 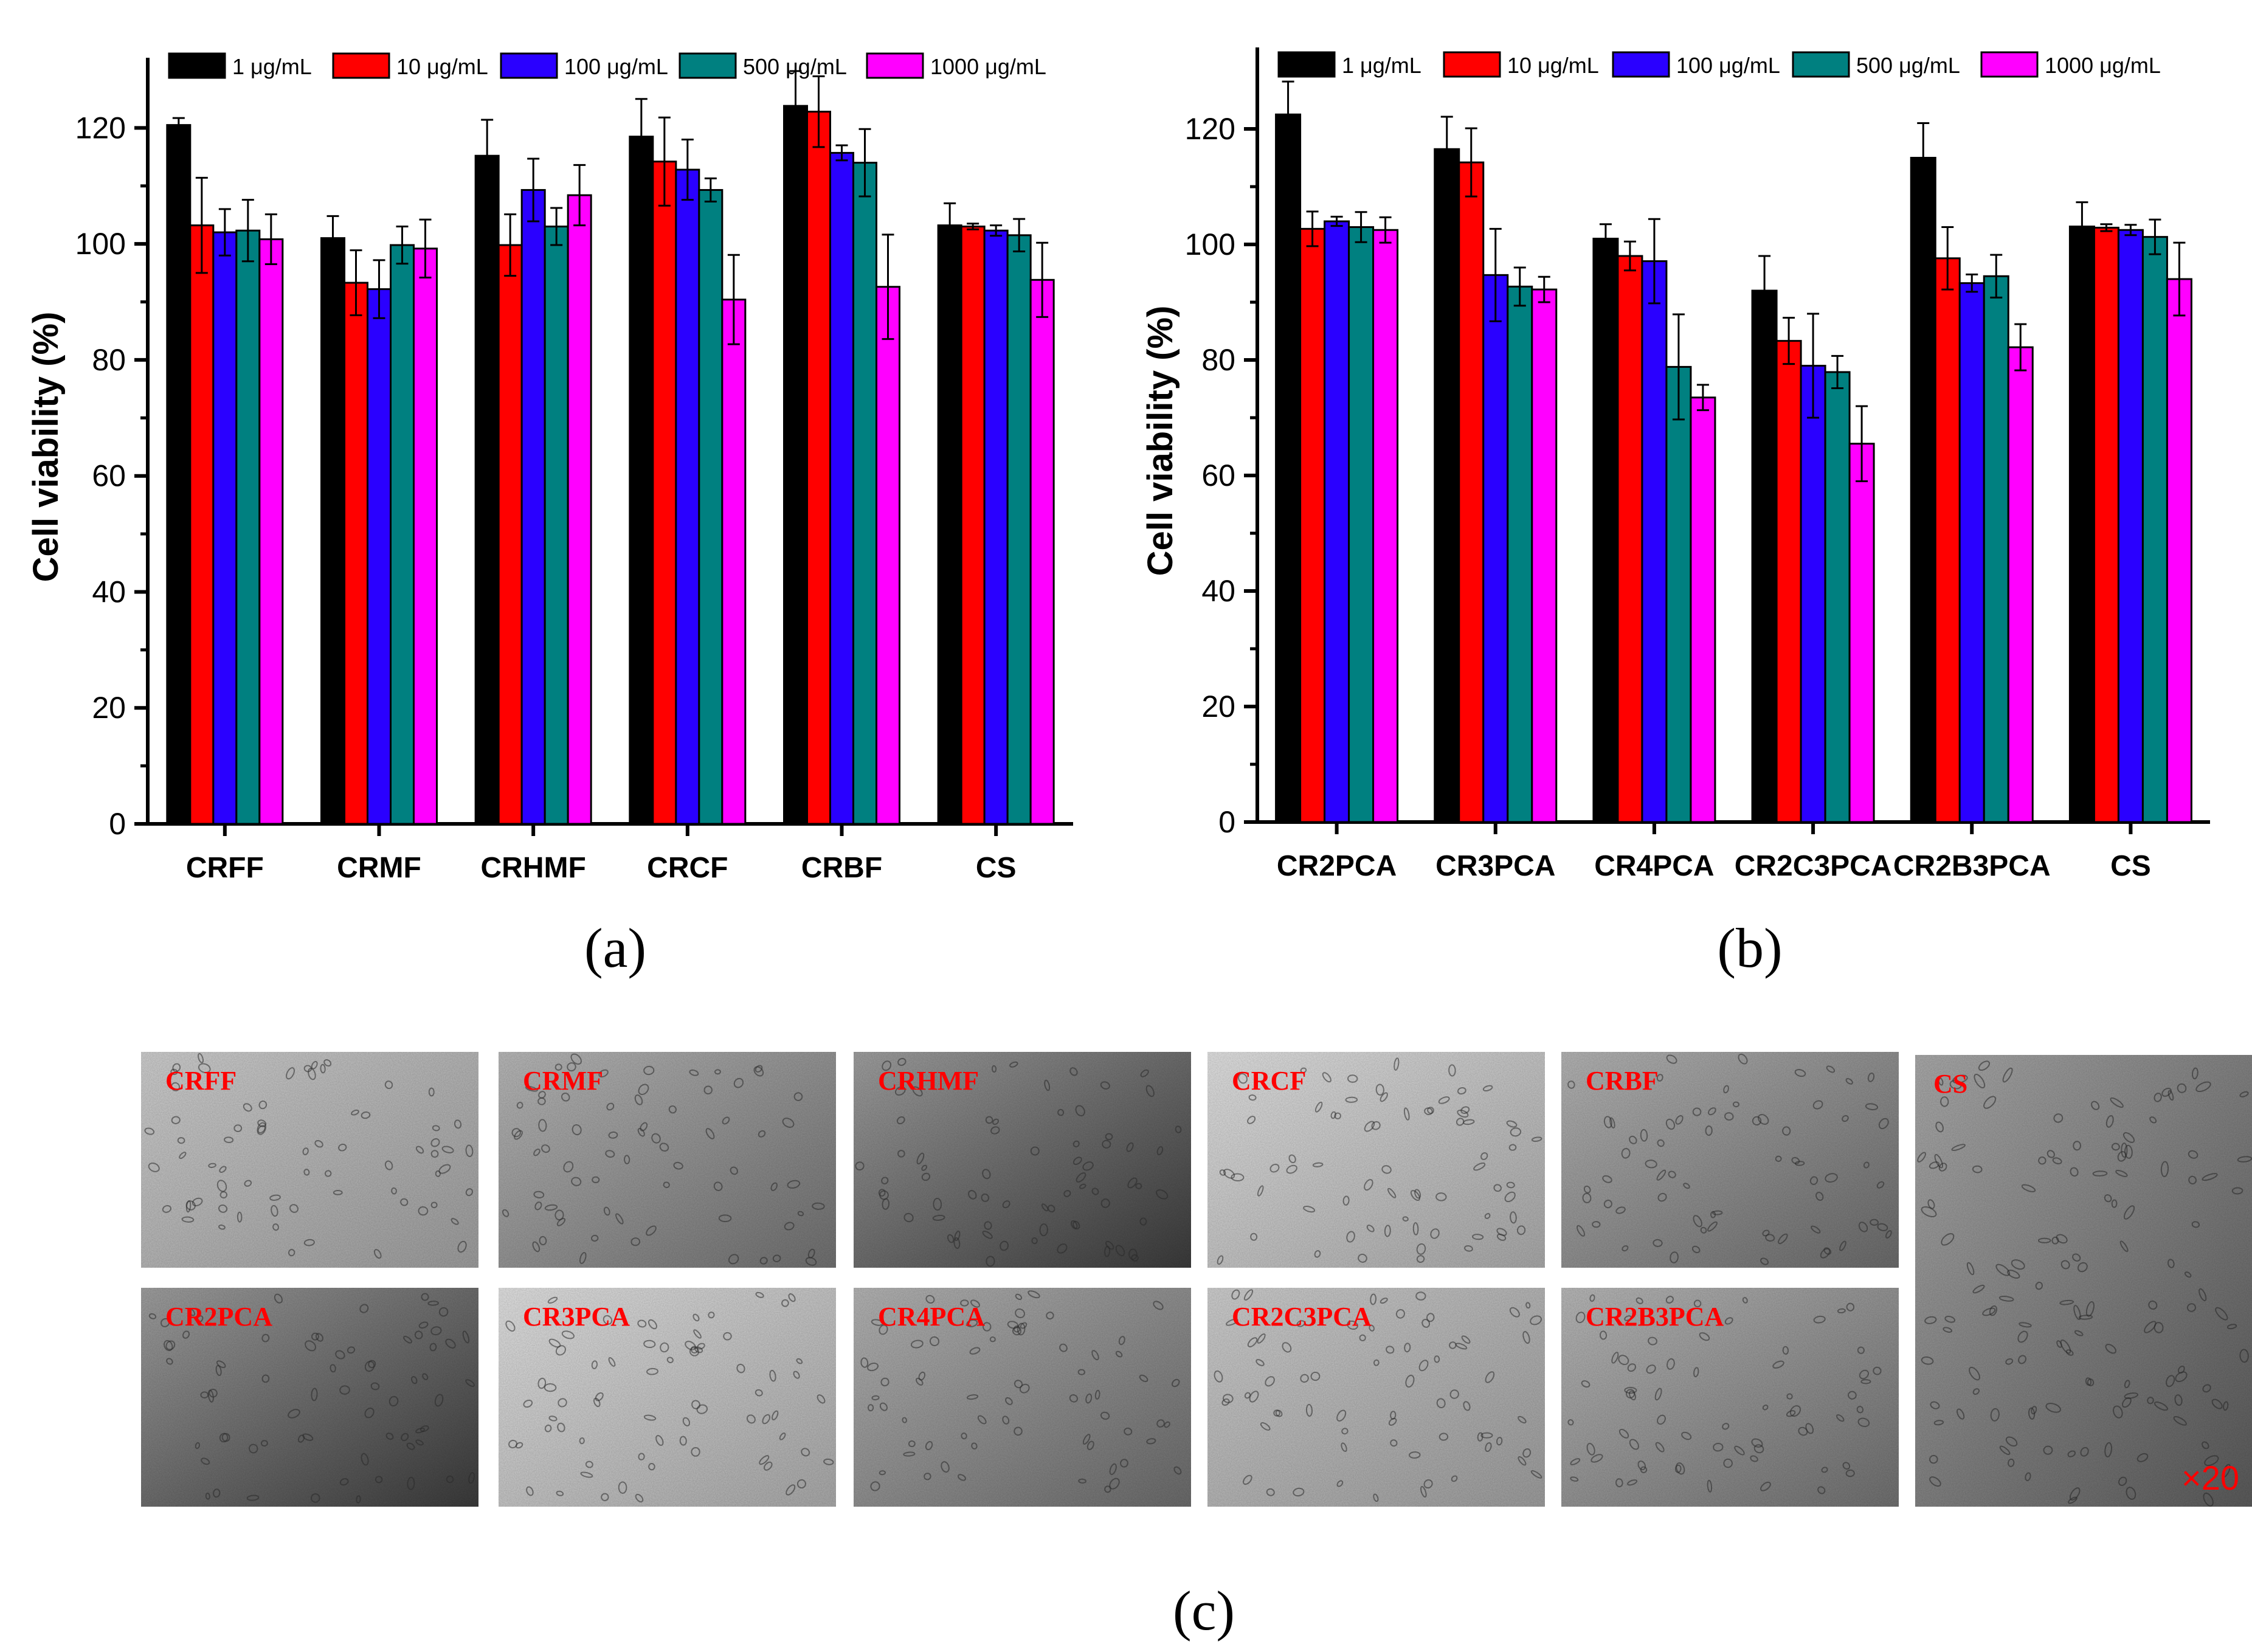 What do you see at coordinates (379, 868) in the screenshot?
I see `x-tick-label: CRMF` at bounding box center [379, 868].